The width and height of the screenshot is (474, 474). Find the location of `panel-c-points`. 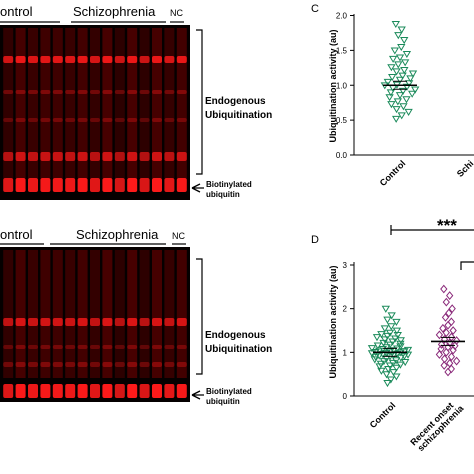

panel-c-points is located at coordinates (400, 71).